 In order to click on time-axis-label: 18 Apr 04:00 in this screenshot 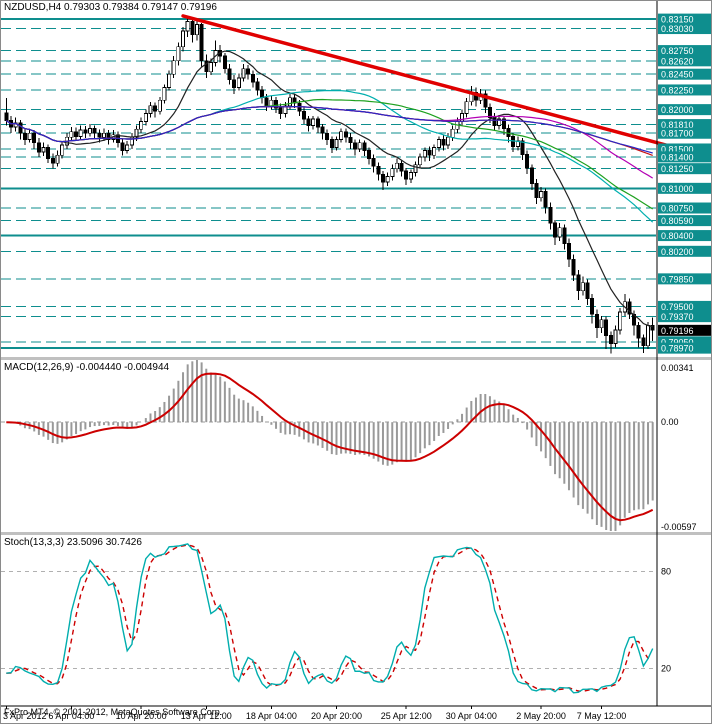, I will do `click(271, 716)`.